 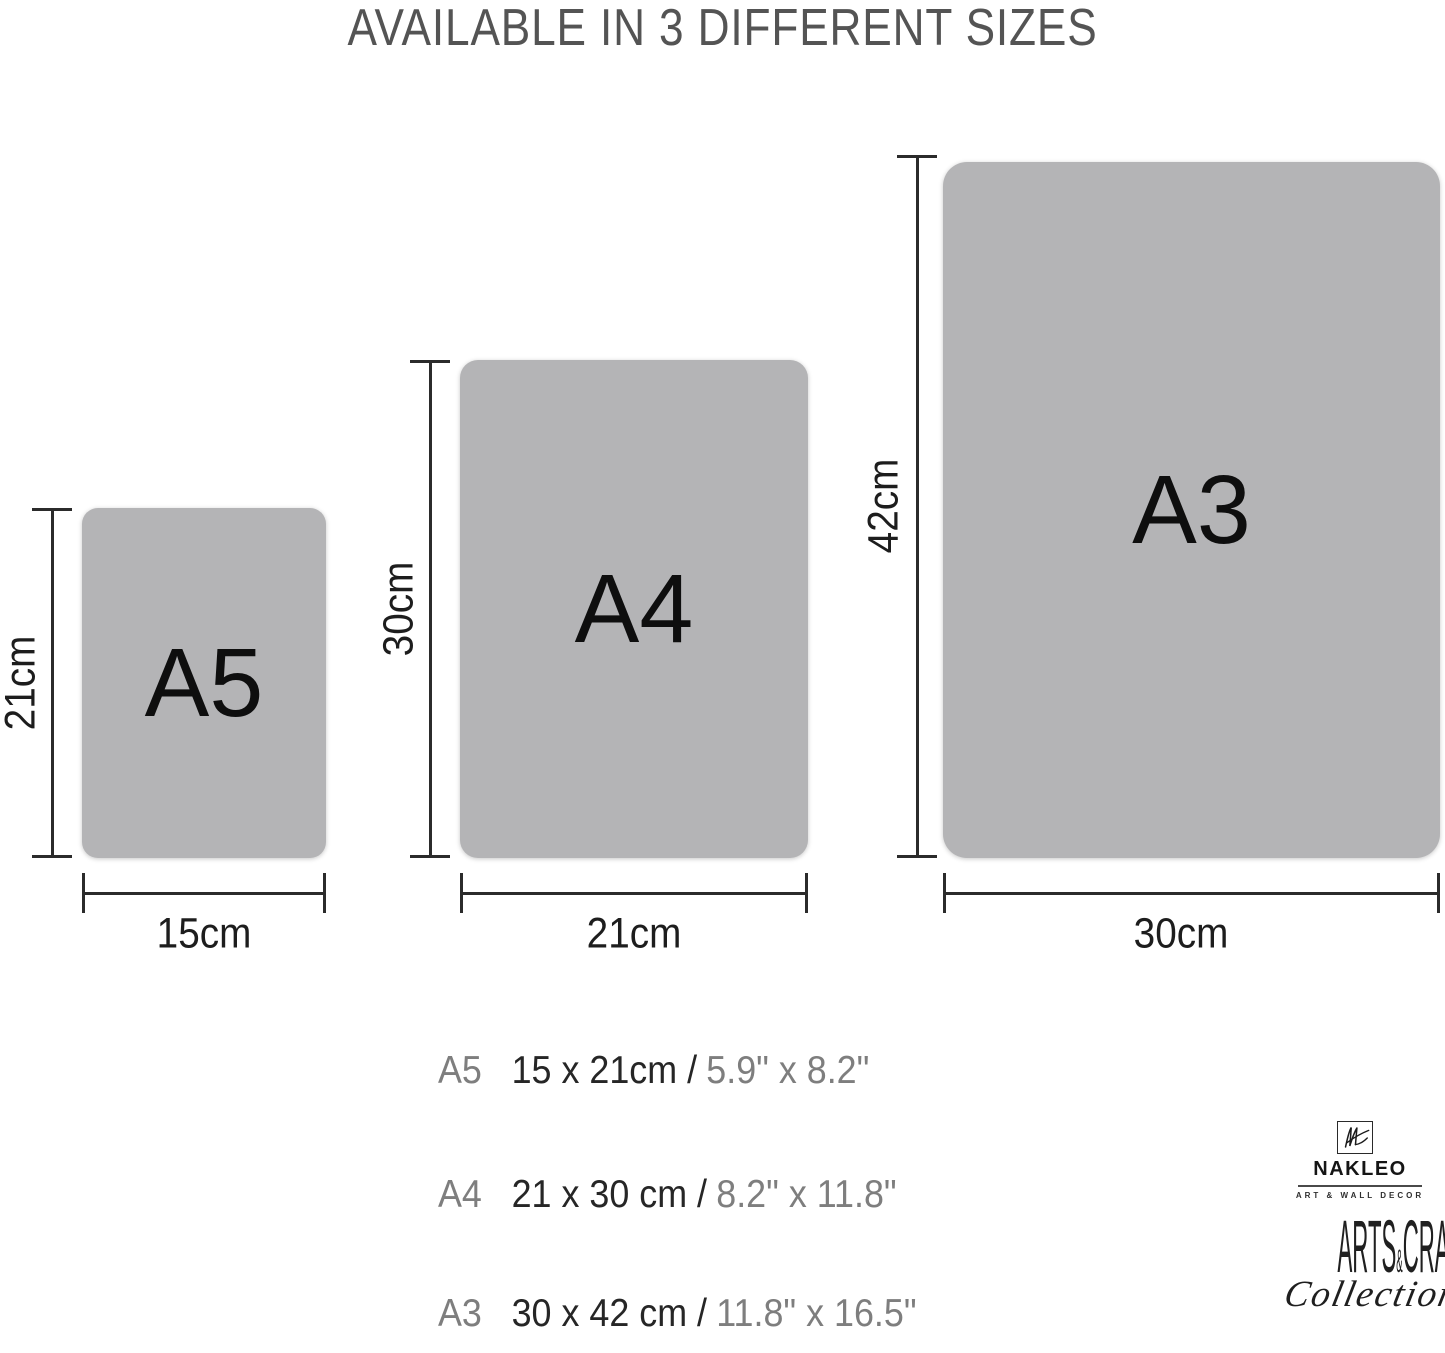 What do you see at coordinates (22, 683) in the screenshot?
I see `a5-height-label: 21cm` at bounding box center [22, 683].